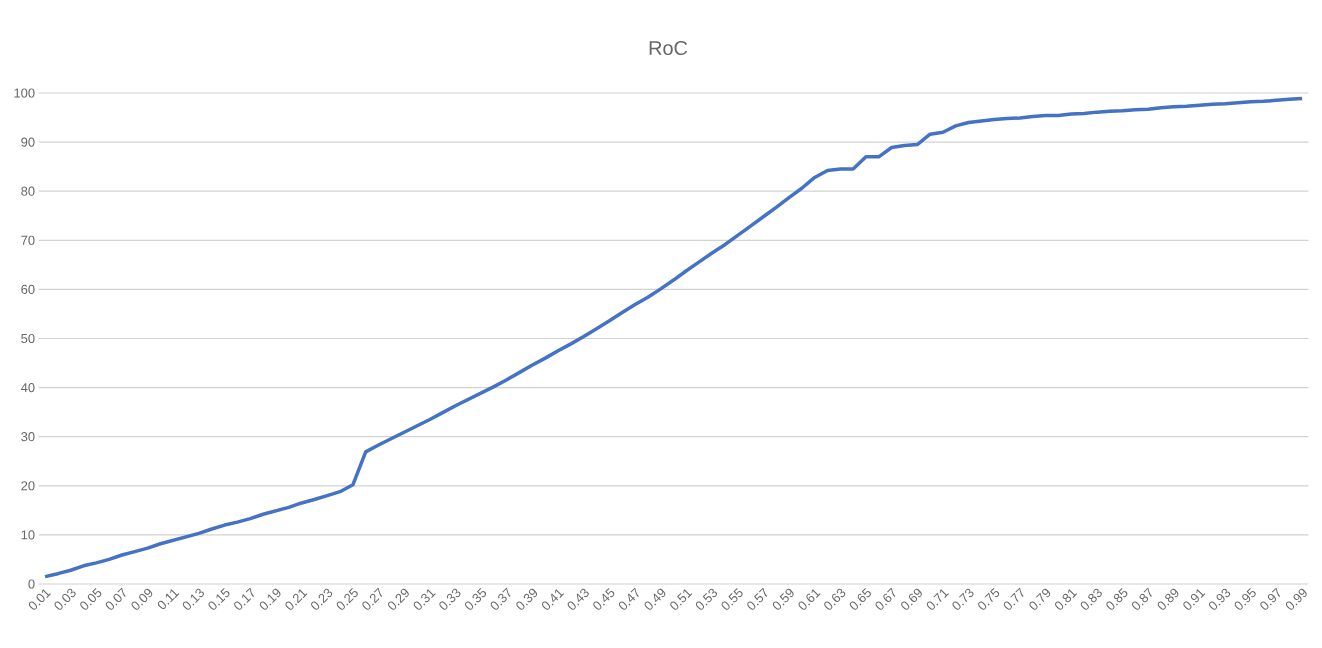 The height and width of the screenshot is (648, 1322). I want to click on x-tick-label: 0.23, so click(322, 599).